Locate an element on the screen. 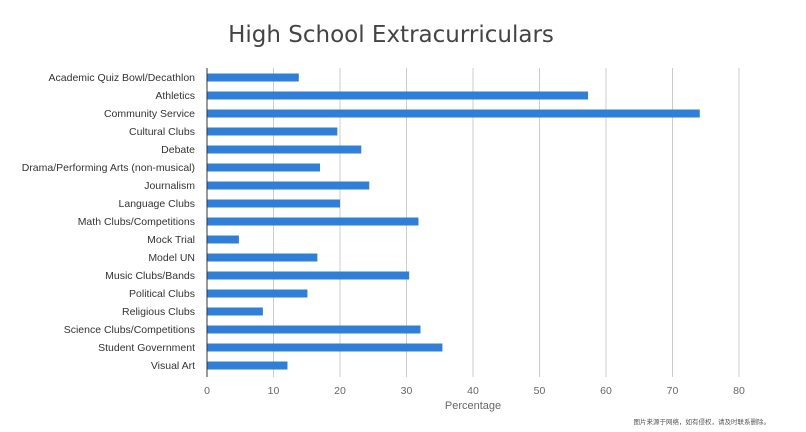 The height and width of the screenshot is (432, 806). x-tick-label: 30 is located at coordinates (407, 391).